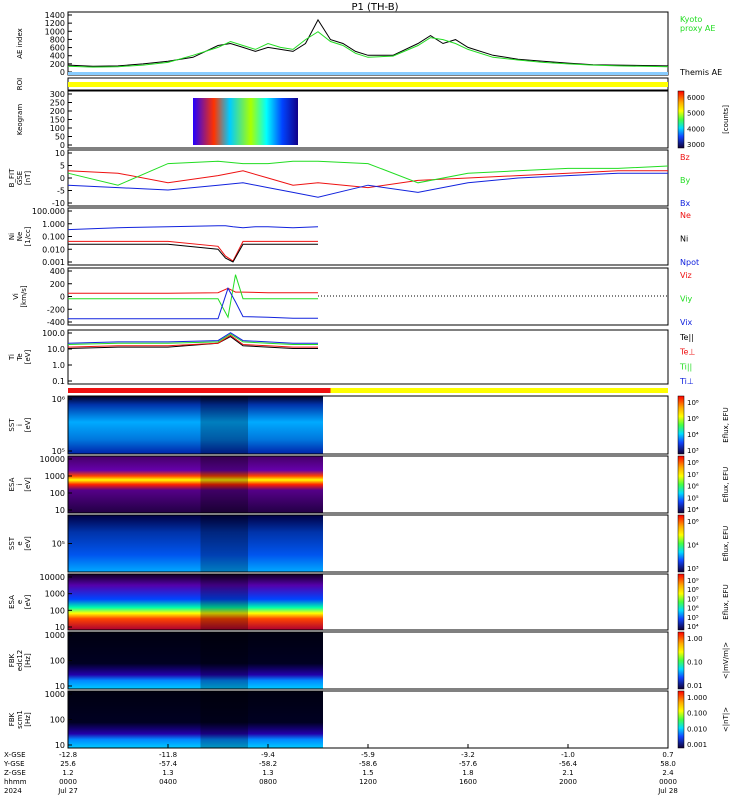  I want to click on series-viy, so click(193, 296).